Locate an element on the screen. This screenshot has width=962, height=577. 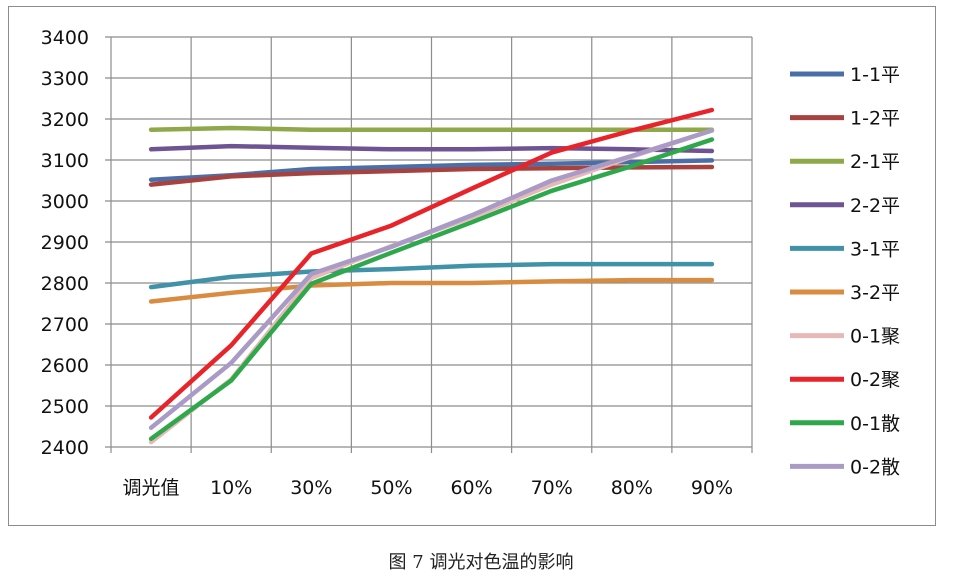
y-tick-label: 2500 is located at coordinates (65, 407).